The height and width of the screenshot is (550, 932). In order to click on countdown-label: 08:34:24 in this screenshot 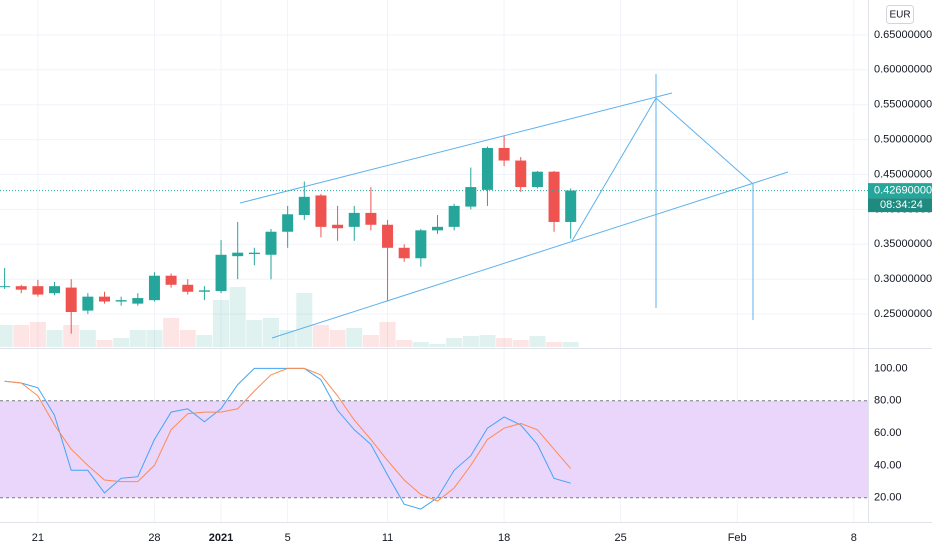, I will do `click(901, 205)`.